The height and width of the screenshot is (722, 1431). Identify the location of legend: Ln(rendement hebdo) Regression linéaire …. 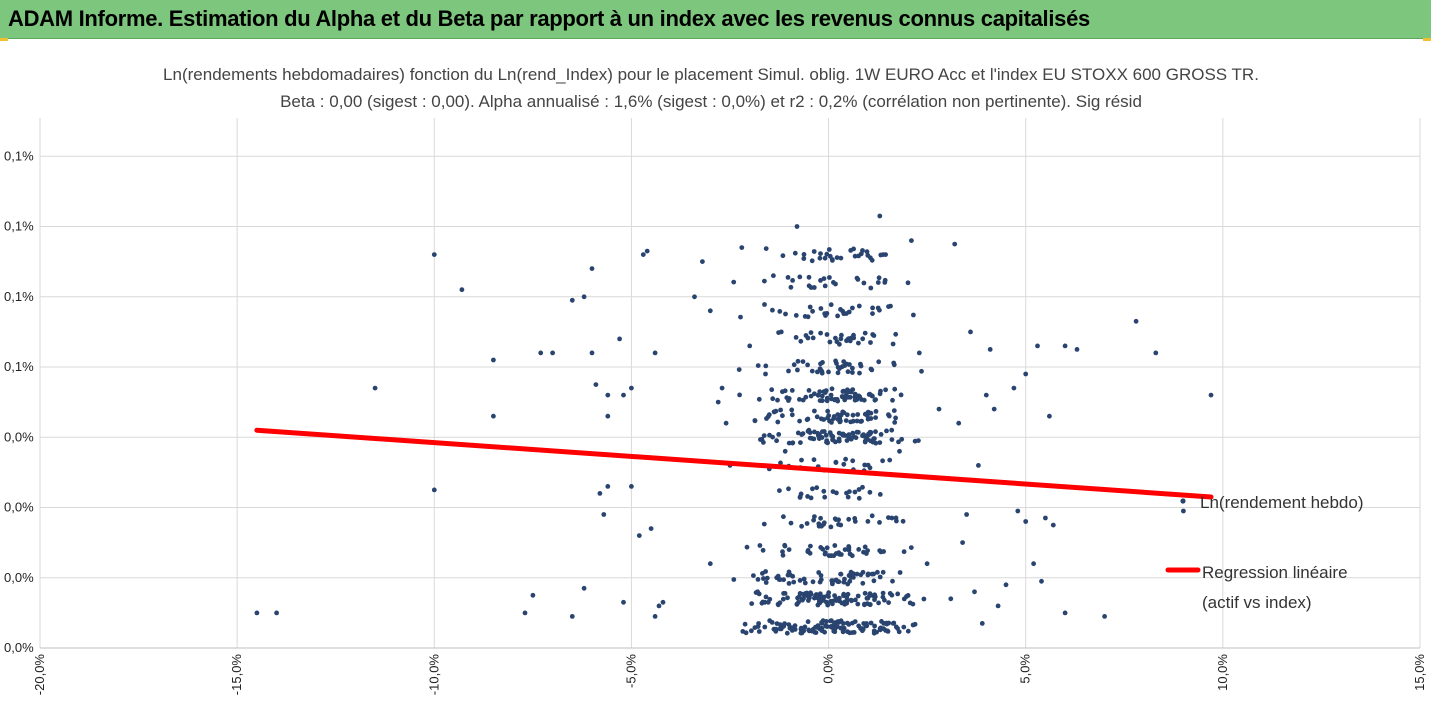
(1264, 552).